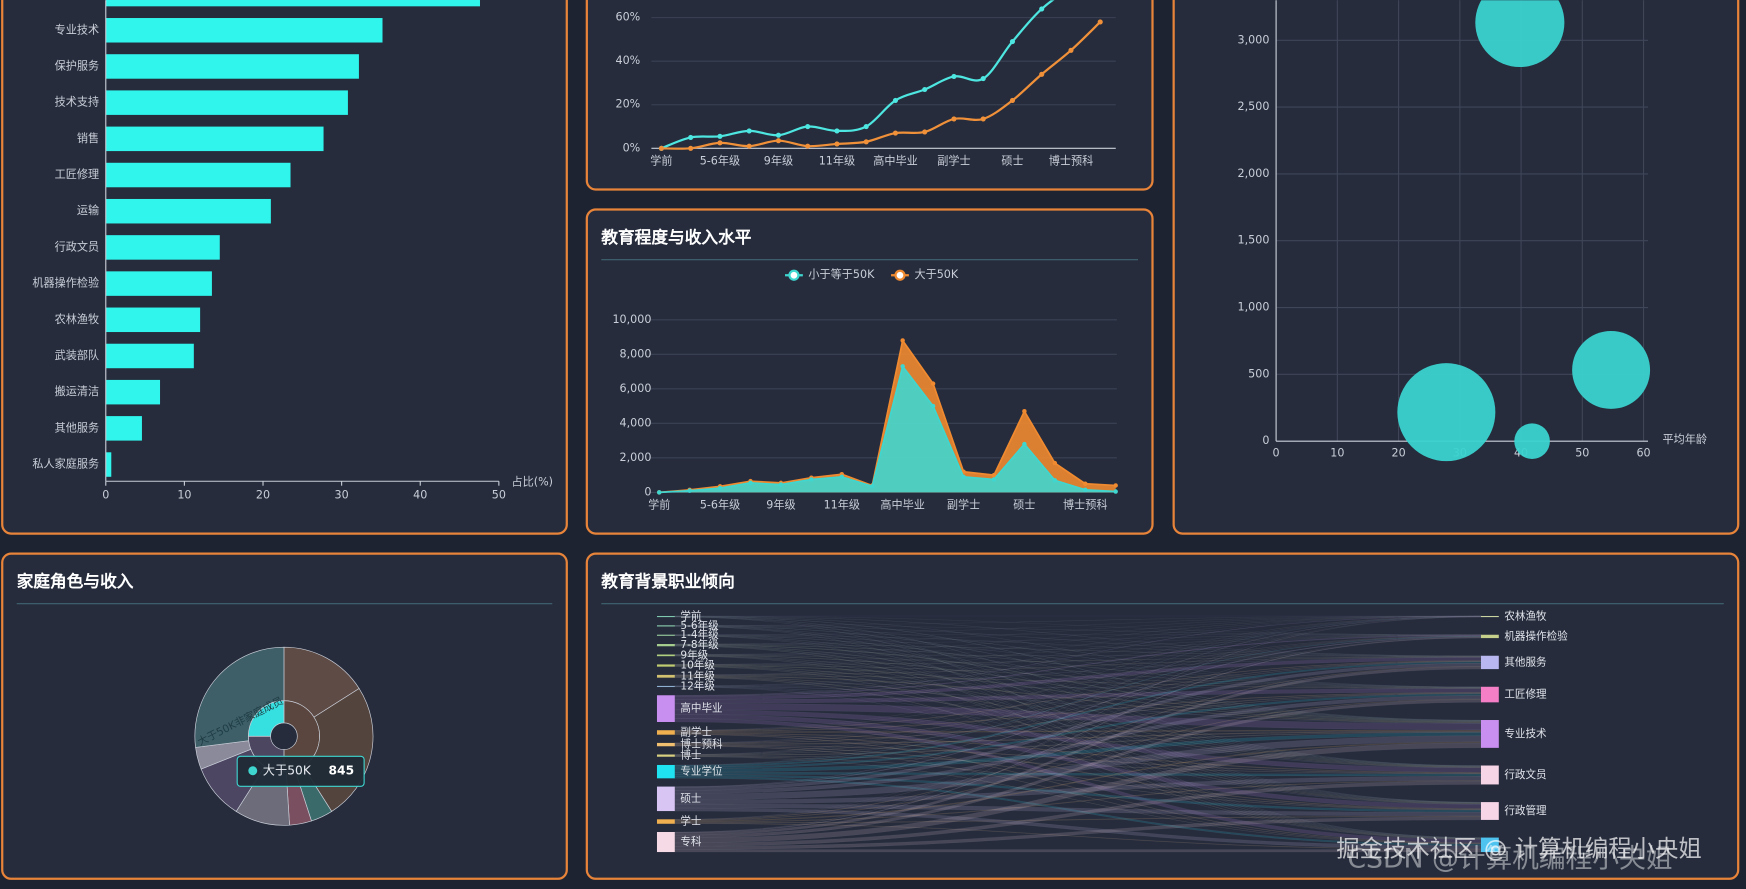  What do you see at coordinates (696, 731) in the screenshot?
I see `node-label: 副学士` at bounding box center [696, 731].